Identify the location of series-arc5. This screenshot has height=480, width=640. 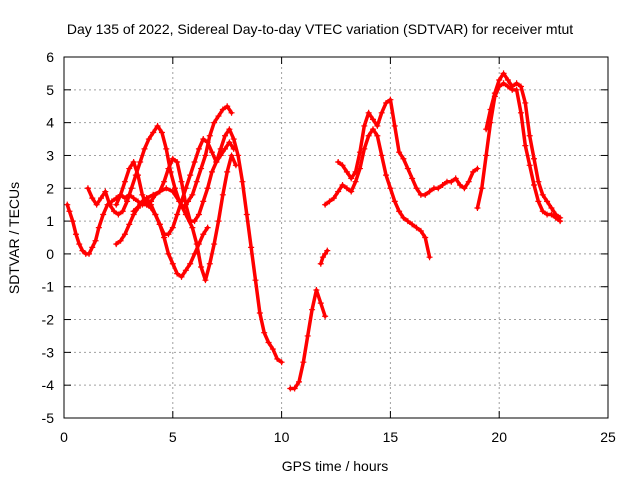
(184, 218).